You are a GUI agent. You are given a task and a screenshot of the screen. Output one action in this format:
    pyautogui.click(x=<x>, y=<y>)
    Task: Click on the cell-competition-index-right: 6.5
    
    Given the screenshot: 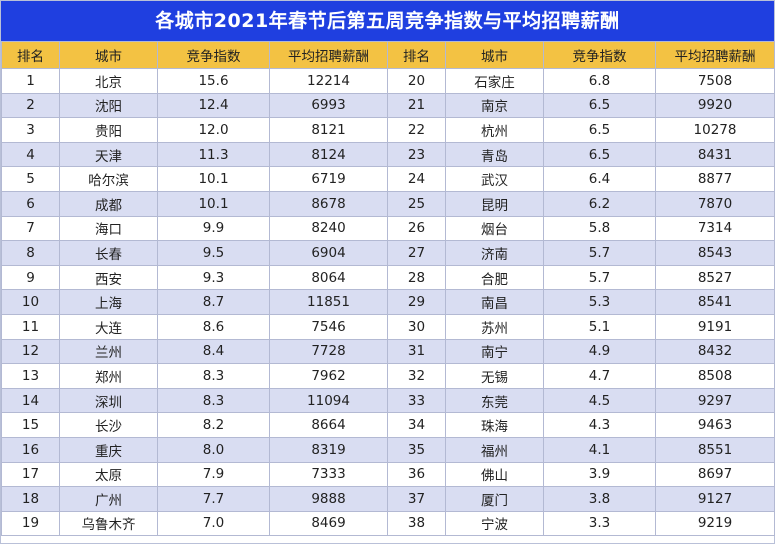 What is the action you would take?
    pyautogui.click(x=599, y=154)
    